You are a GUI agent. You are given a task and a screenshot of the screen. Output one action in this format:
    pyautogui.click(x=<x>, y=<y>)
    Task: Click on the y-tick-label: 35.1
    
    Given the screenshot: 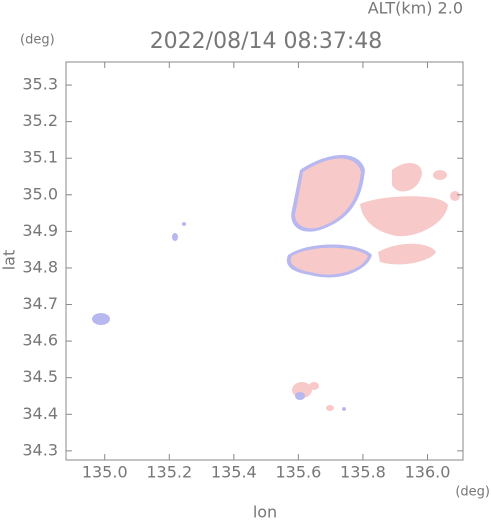 What is the action you would take?
    pyautogui.click(x=40, y=157)
    